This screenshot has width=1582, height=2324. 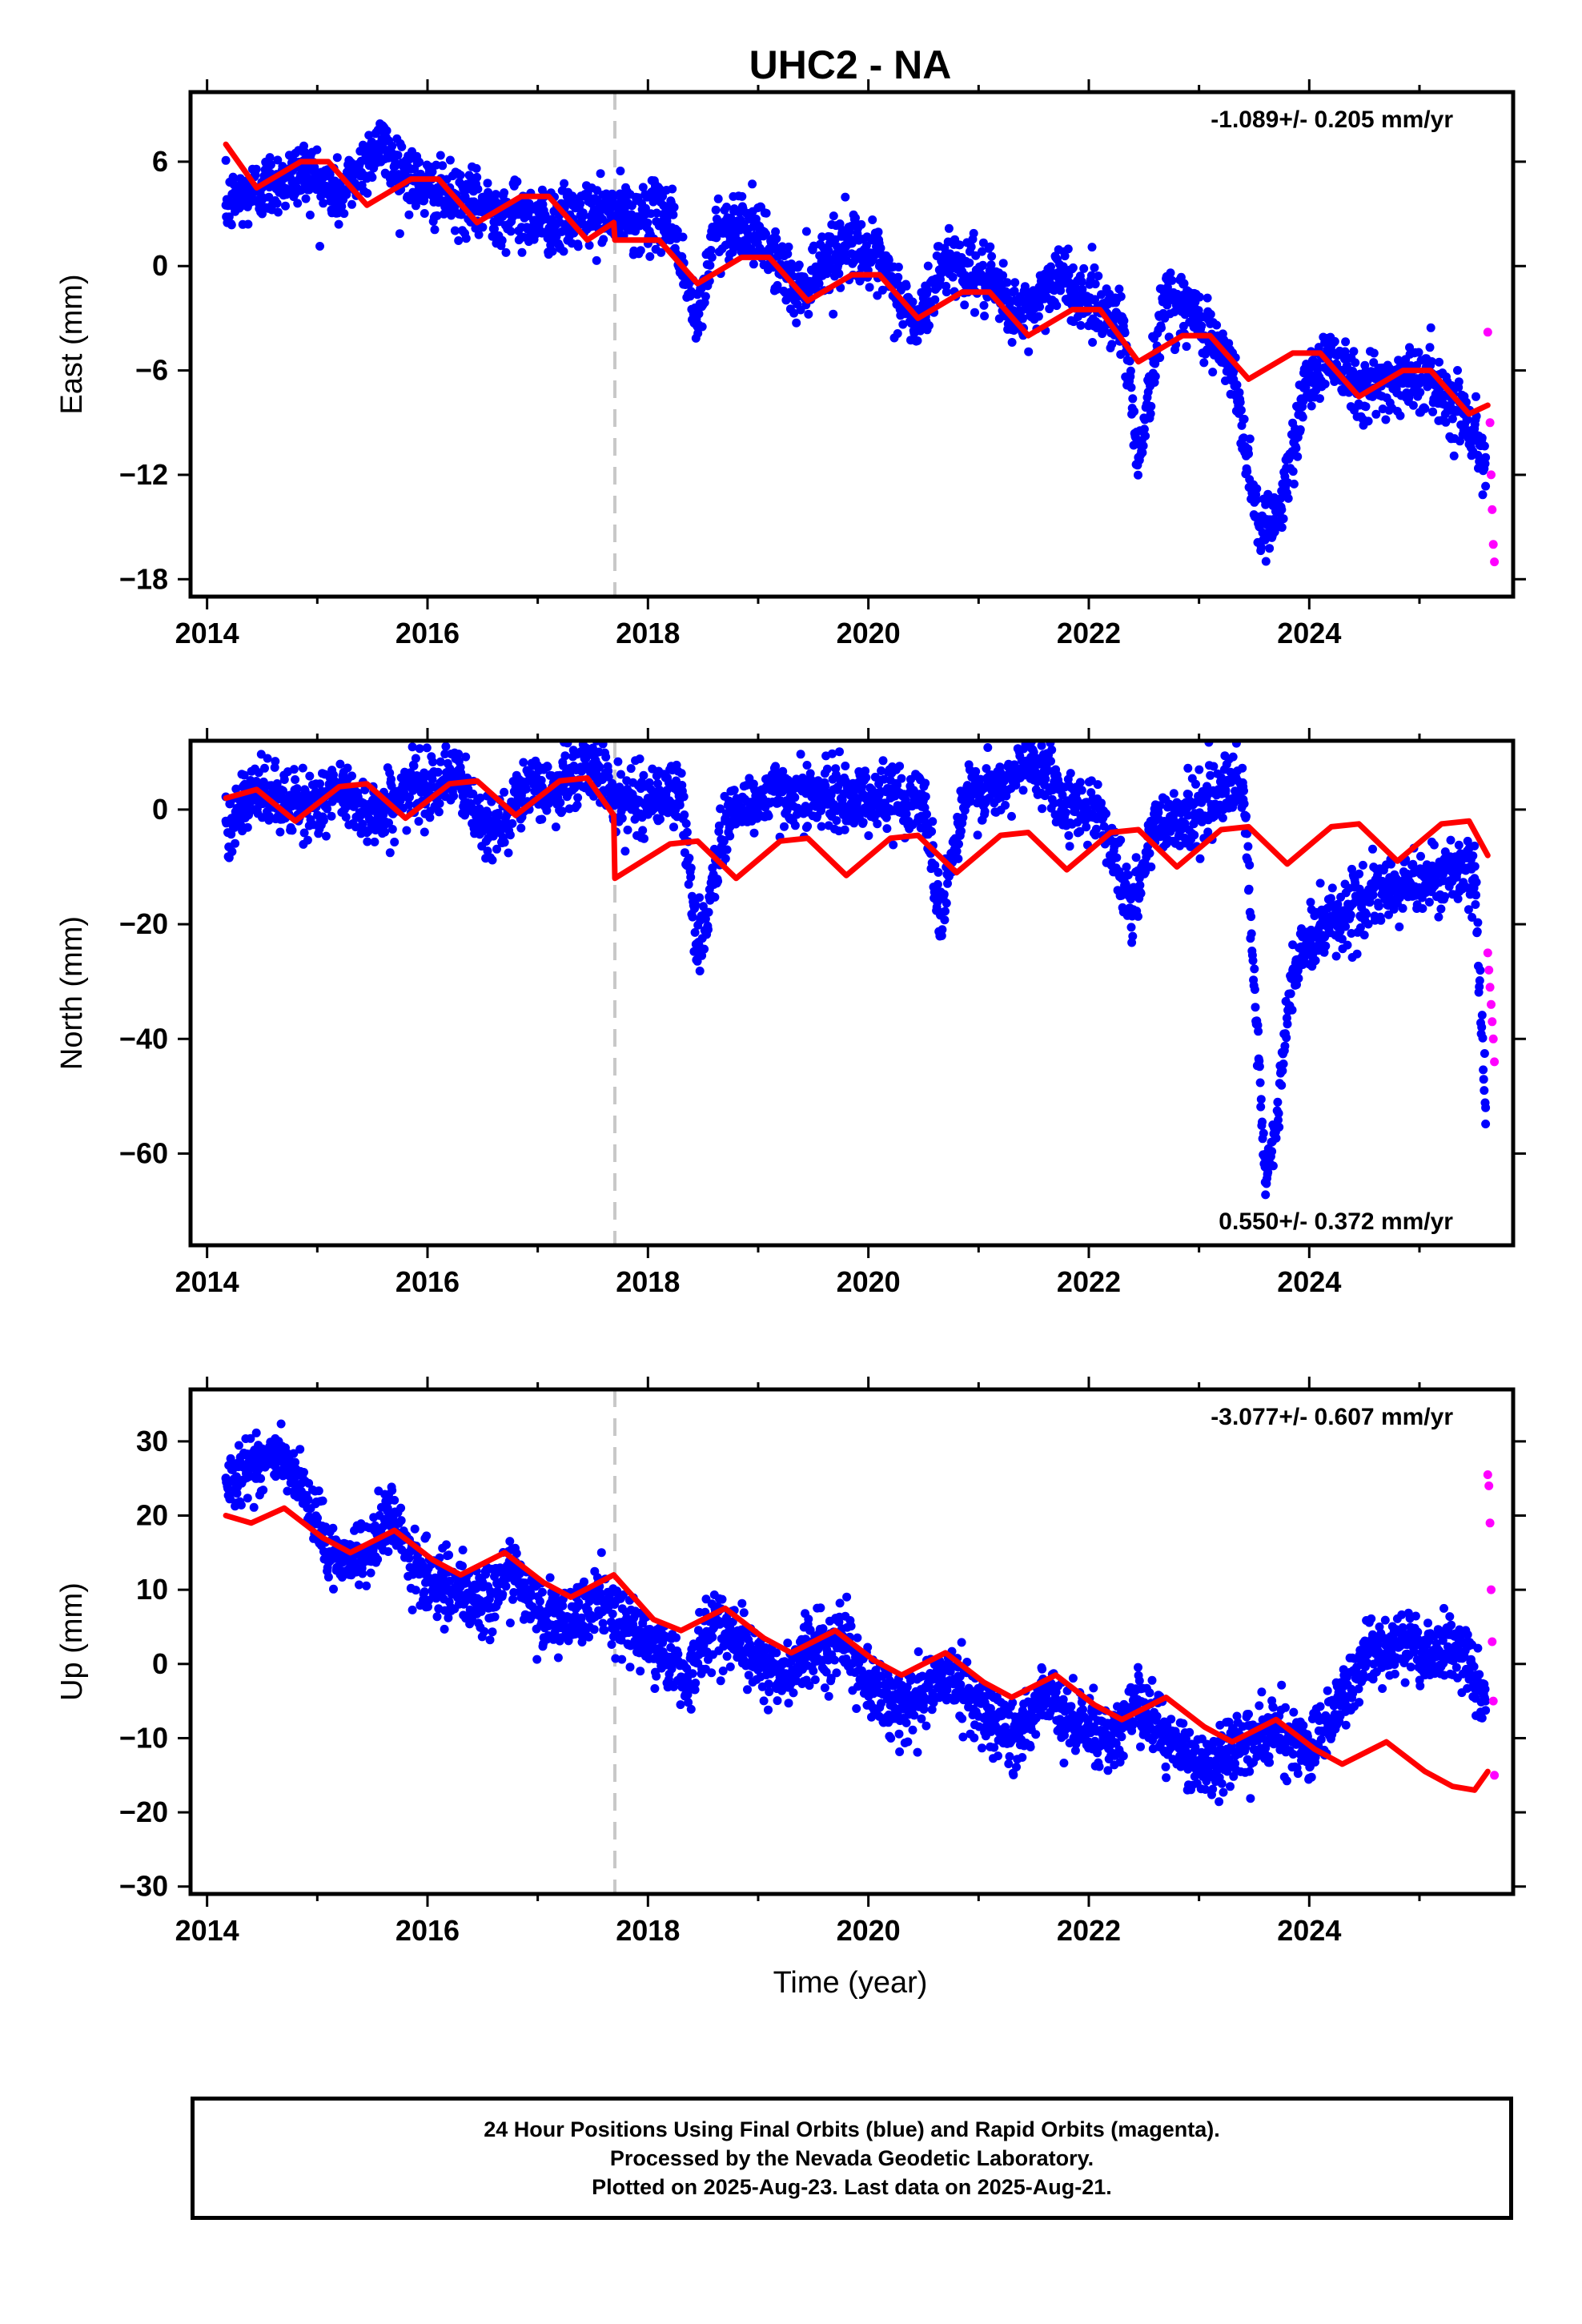 I want to click on y-tick-label: −6, so click(x=151, y=370).